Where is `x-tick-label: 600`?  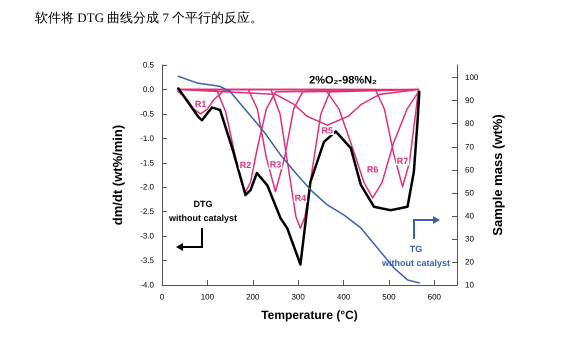 x-tick-label: 600 is located at coordinates (435, 297).